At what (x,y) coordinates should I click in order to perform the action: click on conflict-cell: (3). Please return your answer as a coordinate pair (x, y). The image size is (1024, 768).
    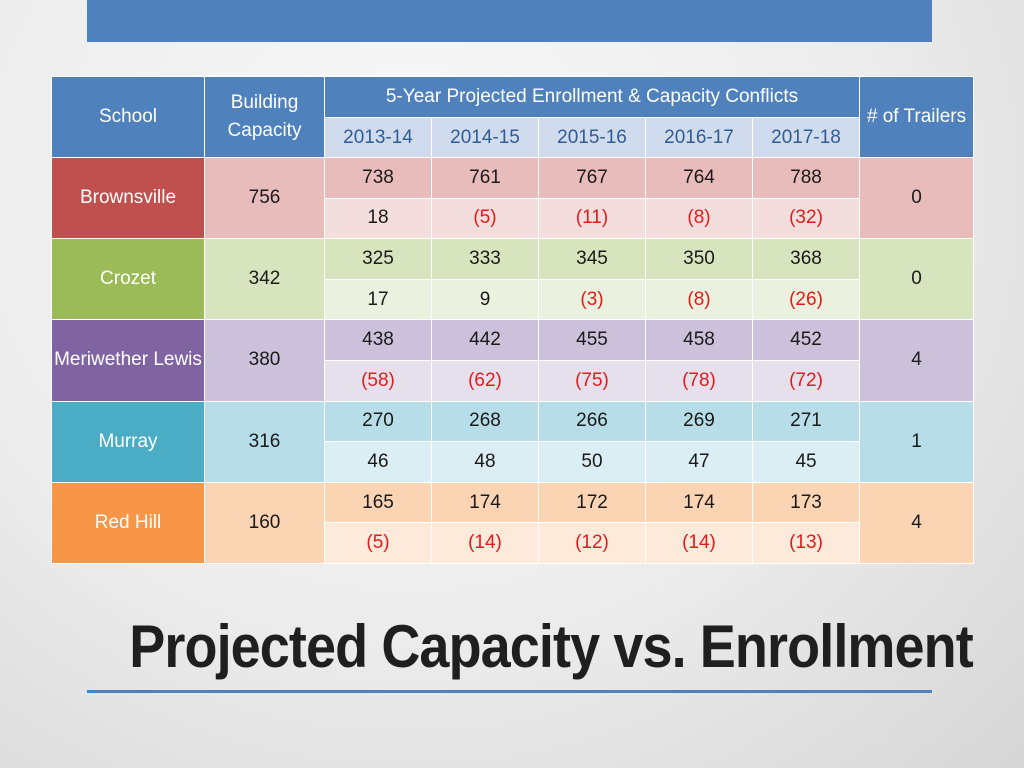
    Looking at the image, I should click on (592, 299).